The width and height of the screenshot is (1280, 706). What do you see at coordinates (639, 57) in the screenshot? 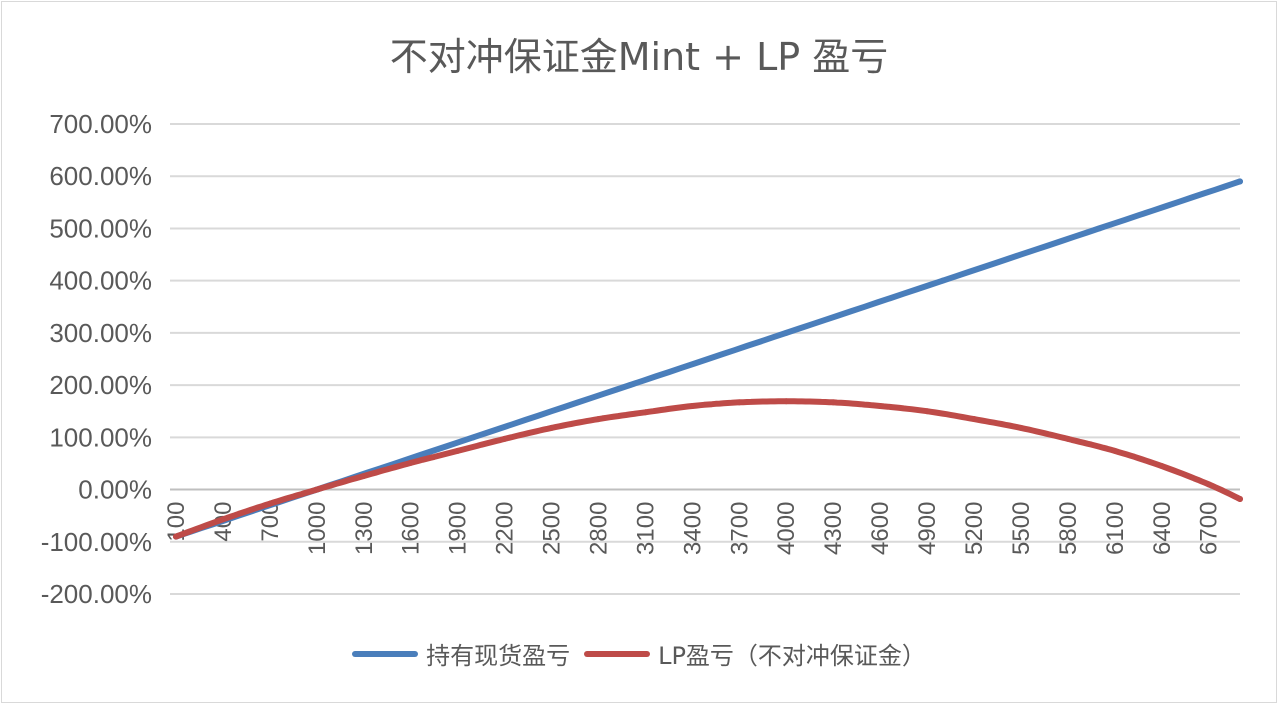
I see `chart-title: 不对冲保证金Mint + LP 盈亏` at bounding box center [639, 57].